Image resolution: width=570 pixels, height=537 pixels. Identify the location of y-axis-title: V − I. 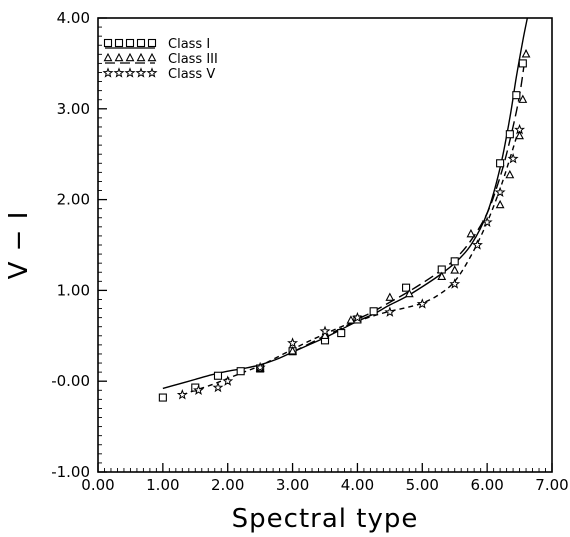
(19, 245).